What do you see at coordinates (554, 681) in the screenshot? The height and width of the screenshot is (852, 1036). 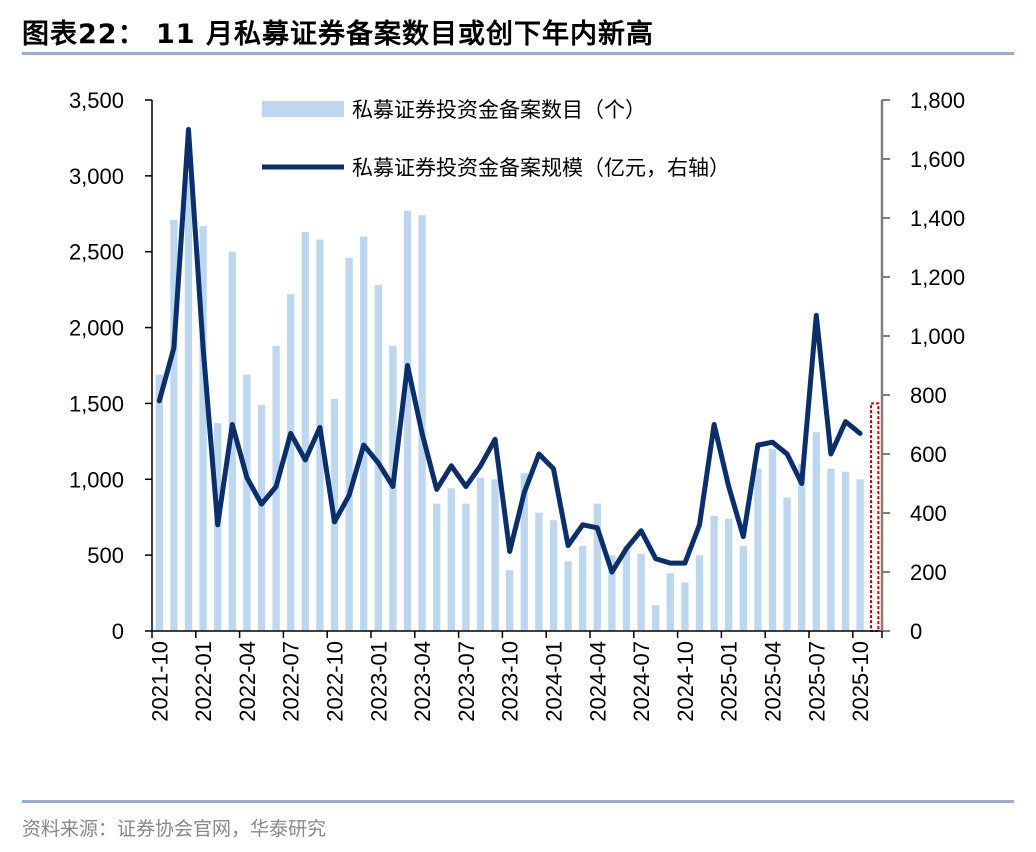 I see `x-tick-label: 2024-01` at bounding box center [554, 681].